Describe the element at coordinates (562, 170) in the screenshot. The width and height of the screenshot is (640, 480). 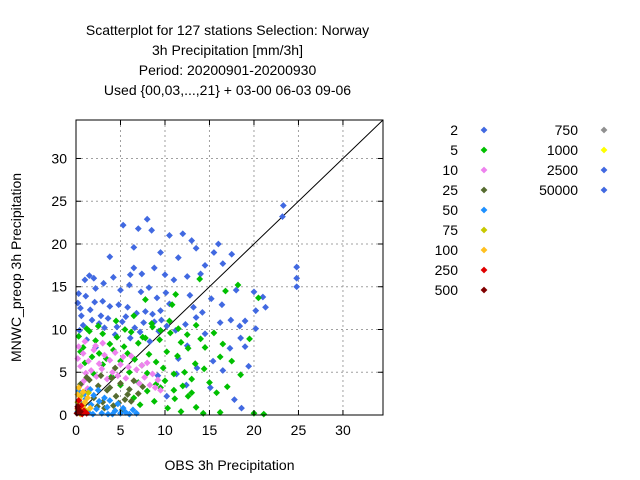
I see `legend-label: 2500` at that location.